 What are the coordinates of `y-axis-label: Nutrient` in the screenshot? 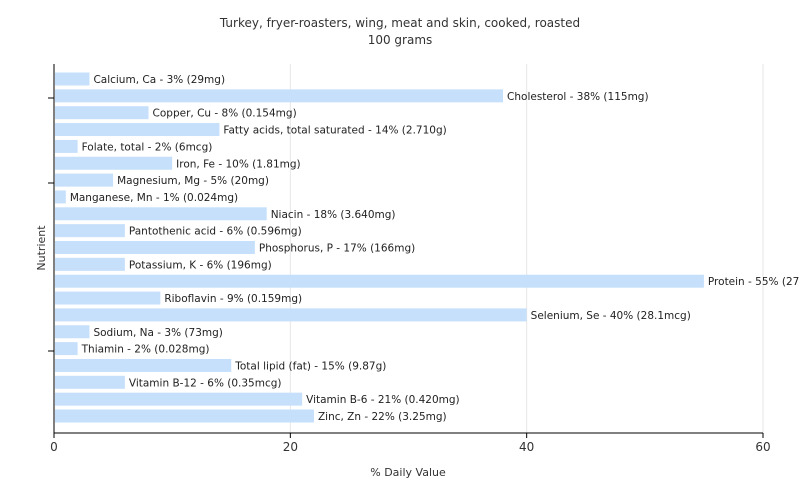 It's located at (41, 248).